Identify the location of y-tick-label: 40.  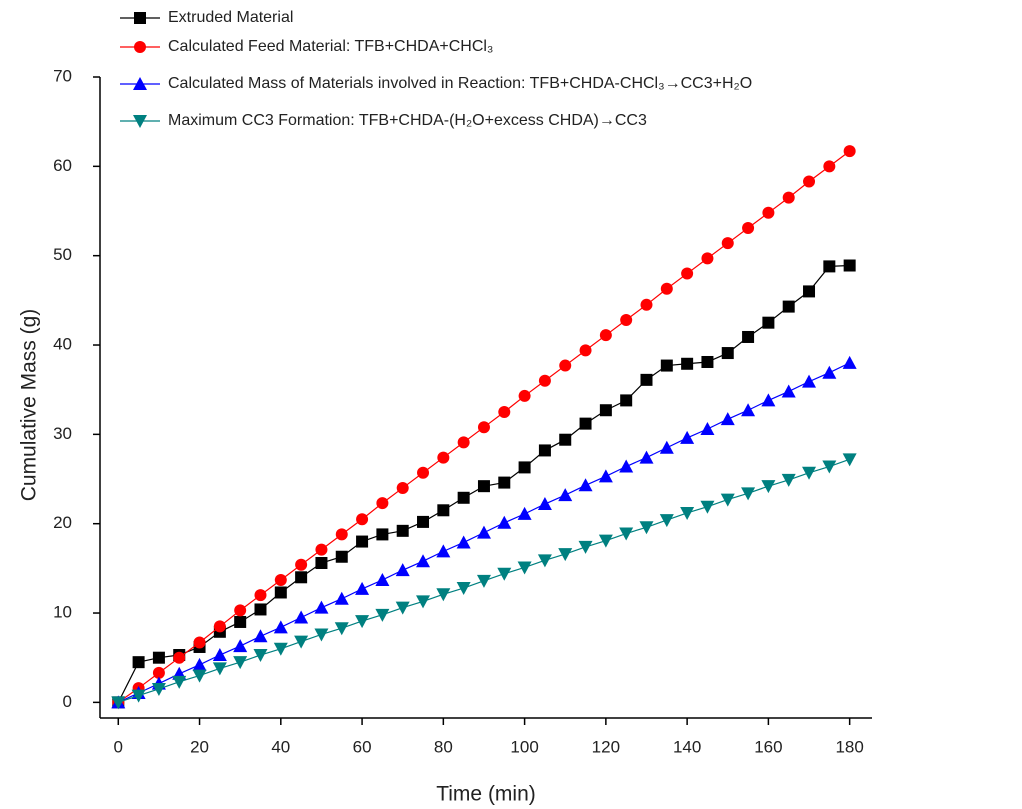
(62, 343).